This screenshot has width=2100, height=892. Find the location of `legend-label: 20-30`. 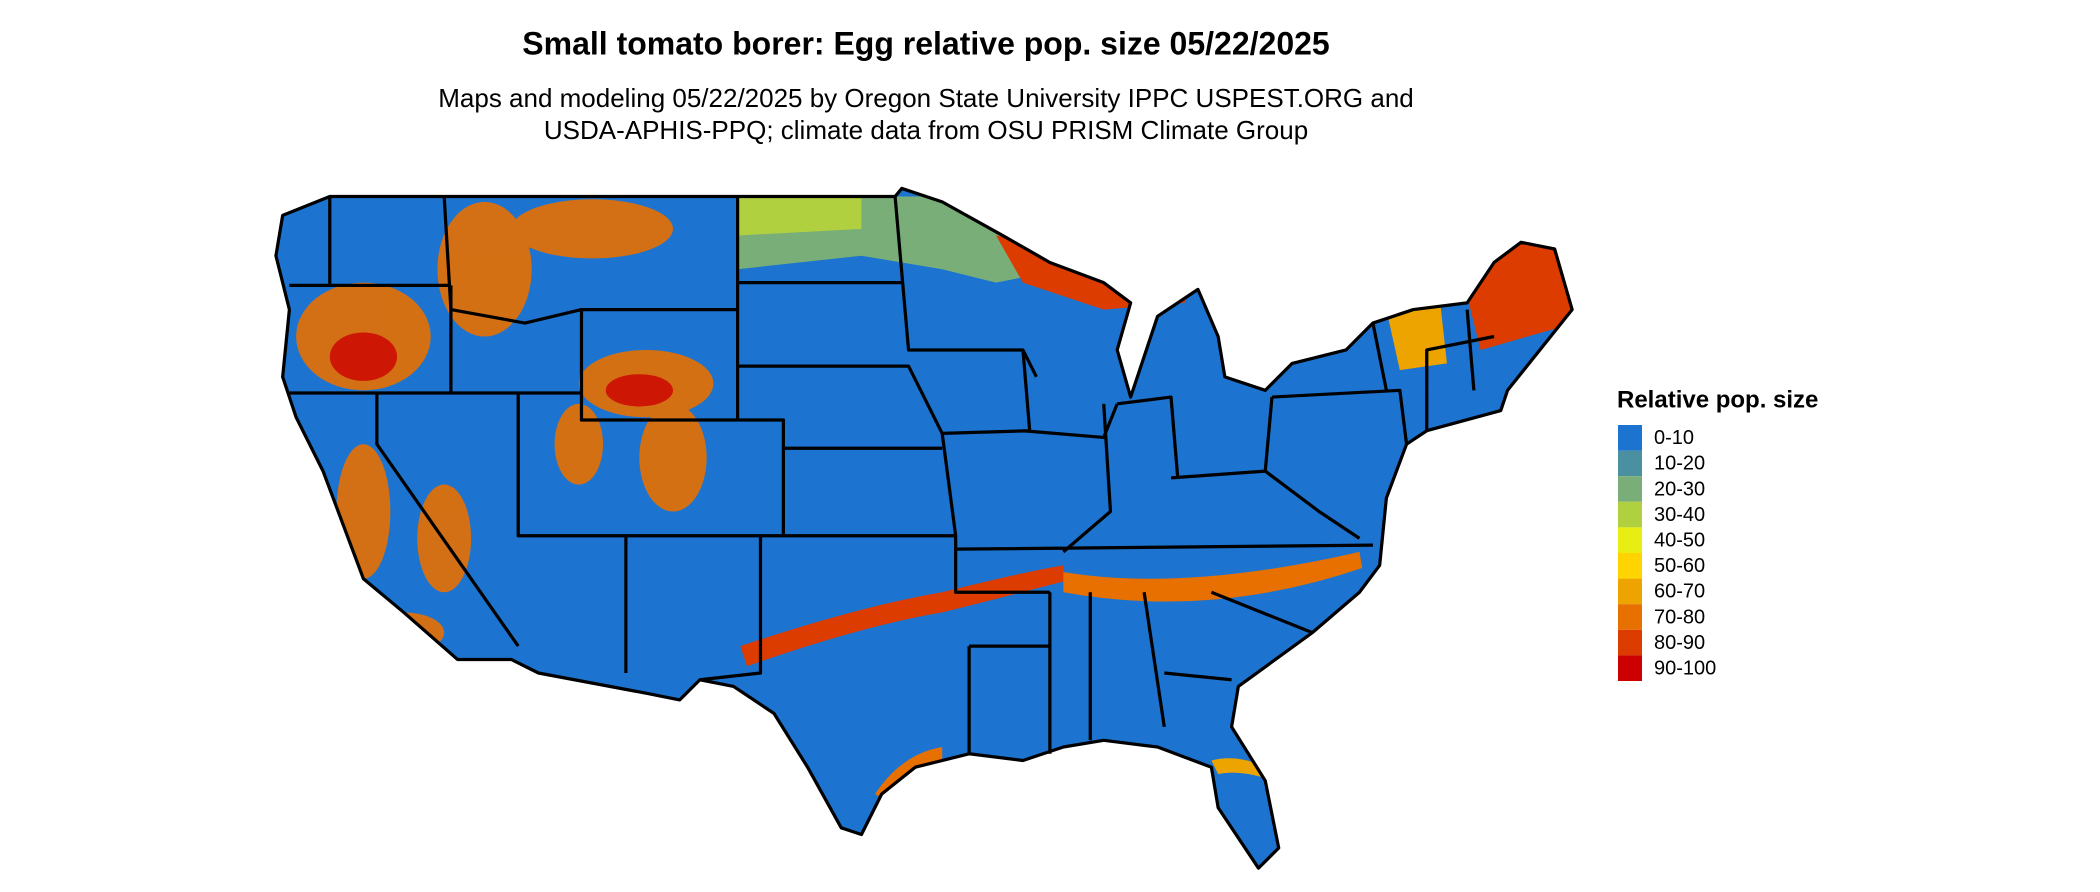

legend-label: 20-30 is located at coordinates (1679, 489).